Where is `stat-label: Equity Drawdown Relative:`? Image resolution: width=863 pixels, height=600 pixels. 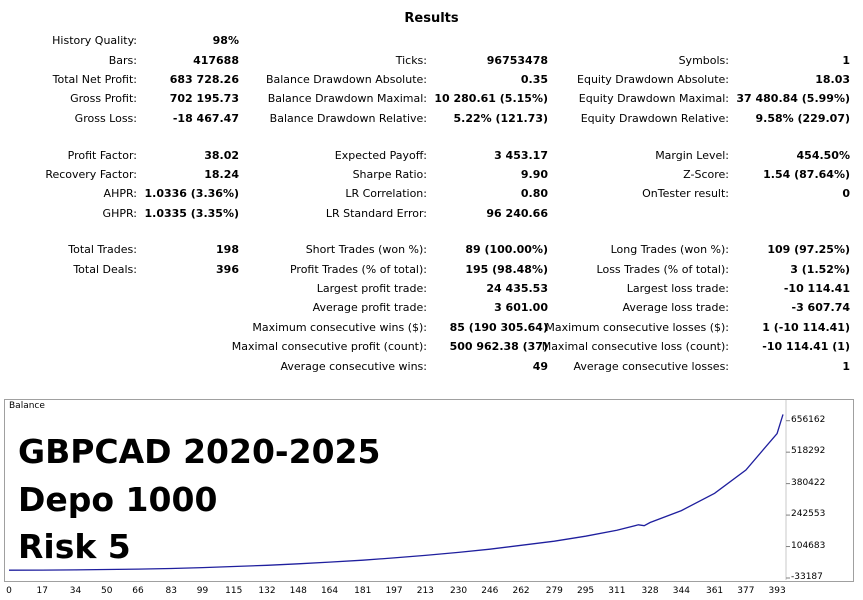 stat-label: Equity Drawdown Relative: is located at coordinates (654, 118).